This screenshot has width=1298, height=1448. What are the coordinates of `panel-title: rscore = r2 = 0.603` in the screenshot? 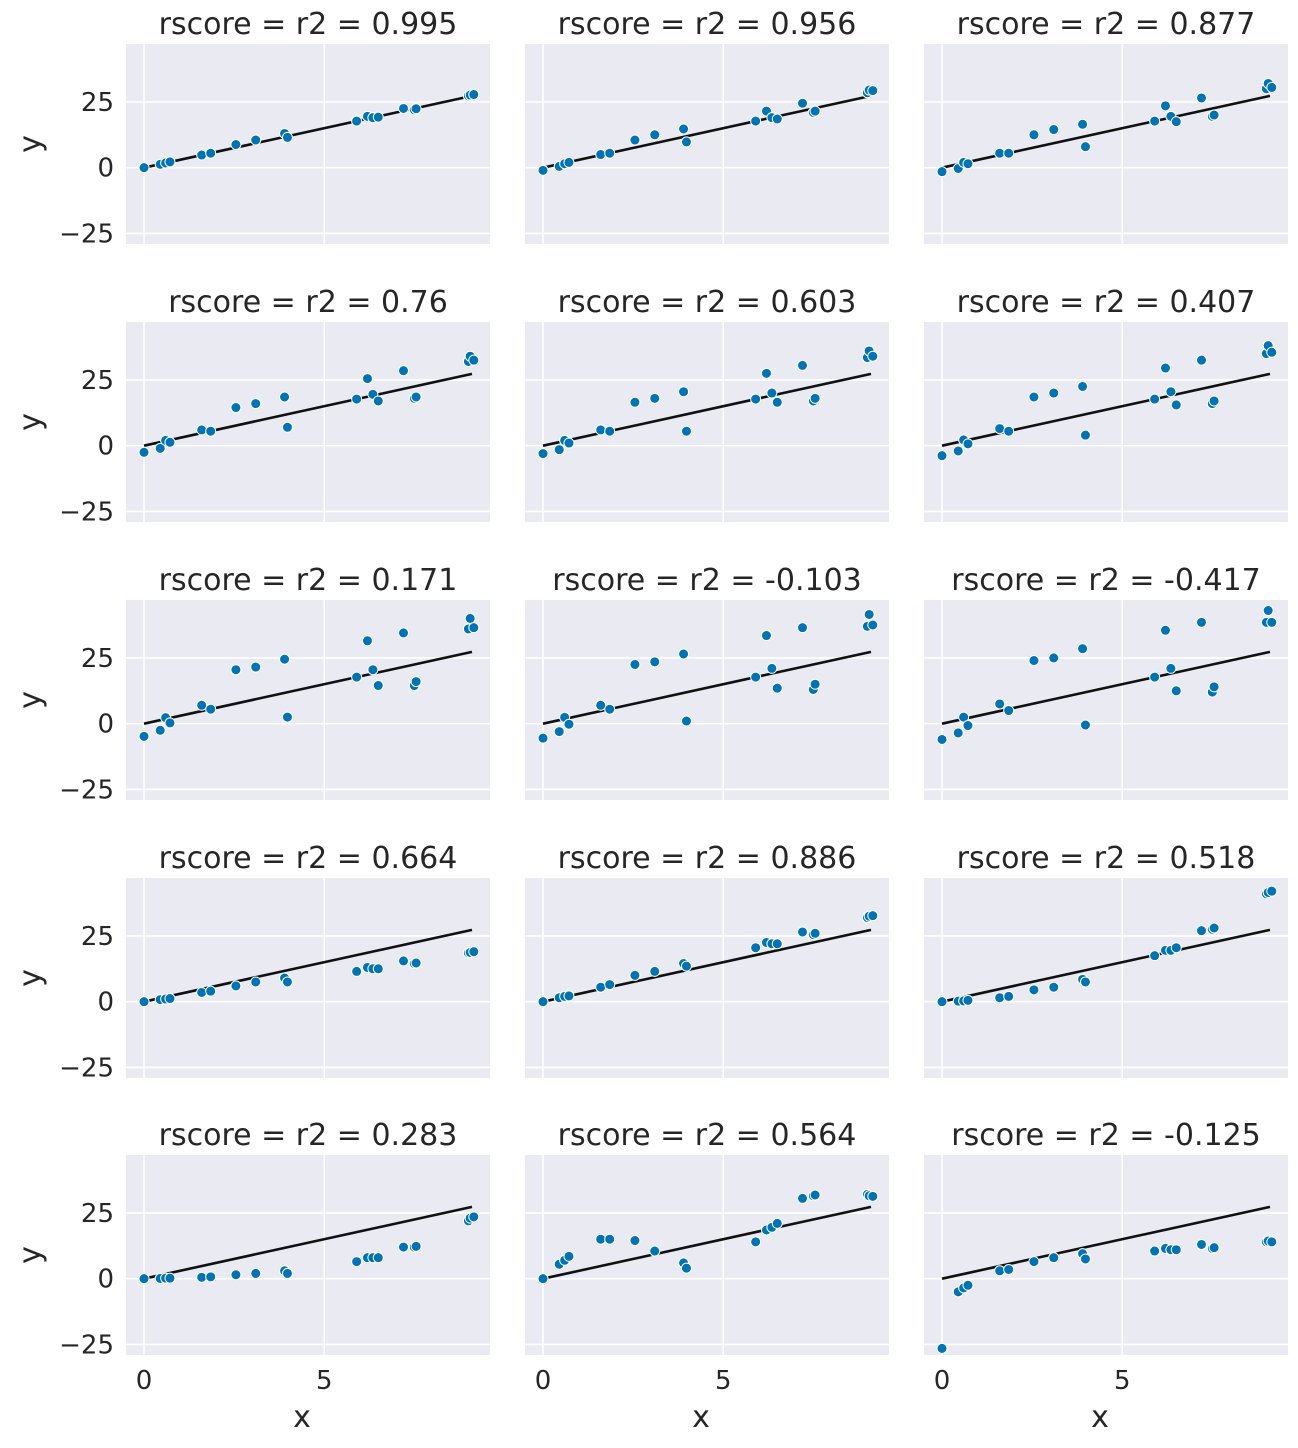 It's located at (707, 302).